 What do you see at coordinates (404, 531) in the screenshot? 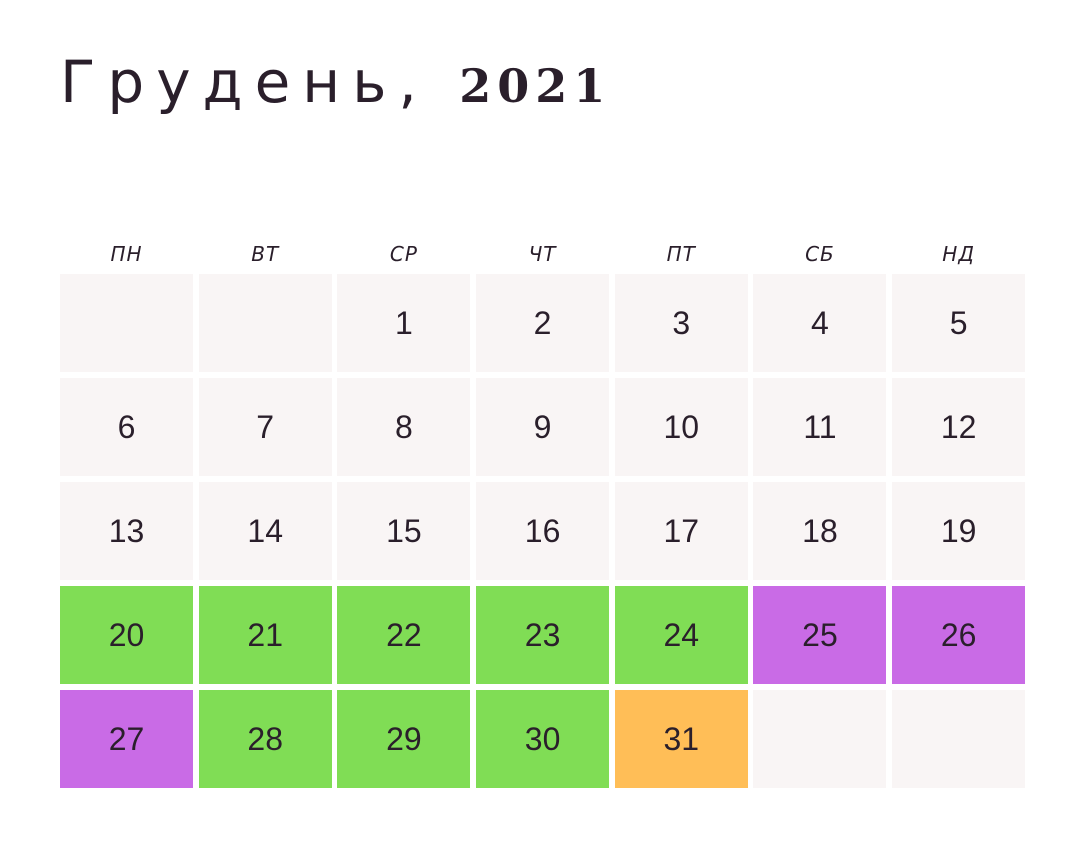
I see `day-cell: 15` at bounding box center [404, 531].